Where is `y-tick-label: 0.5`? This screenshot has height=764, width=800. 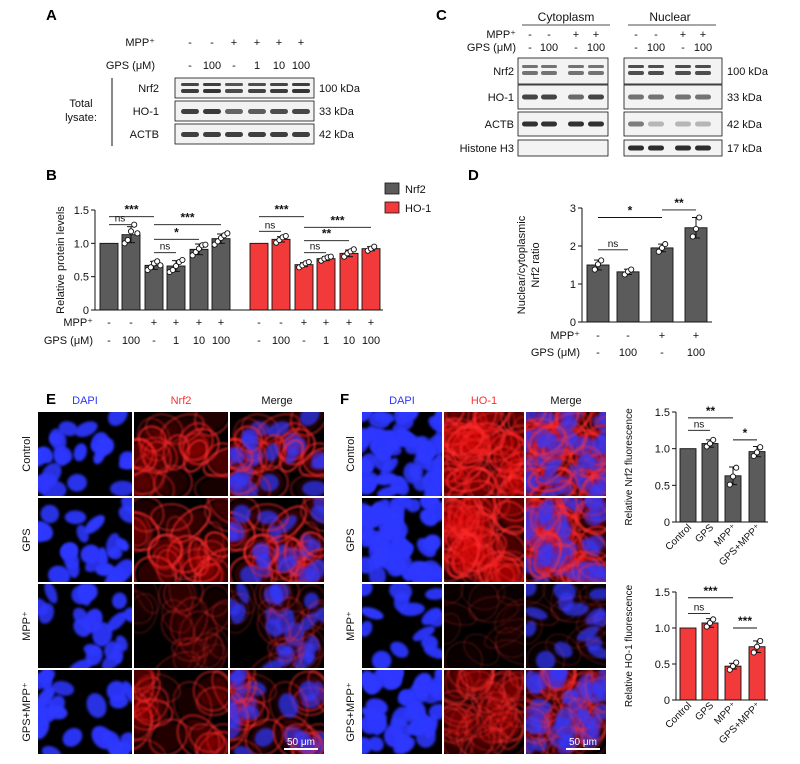
y-tick-label: 0.5 is located at coordinates (81, 278).